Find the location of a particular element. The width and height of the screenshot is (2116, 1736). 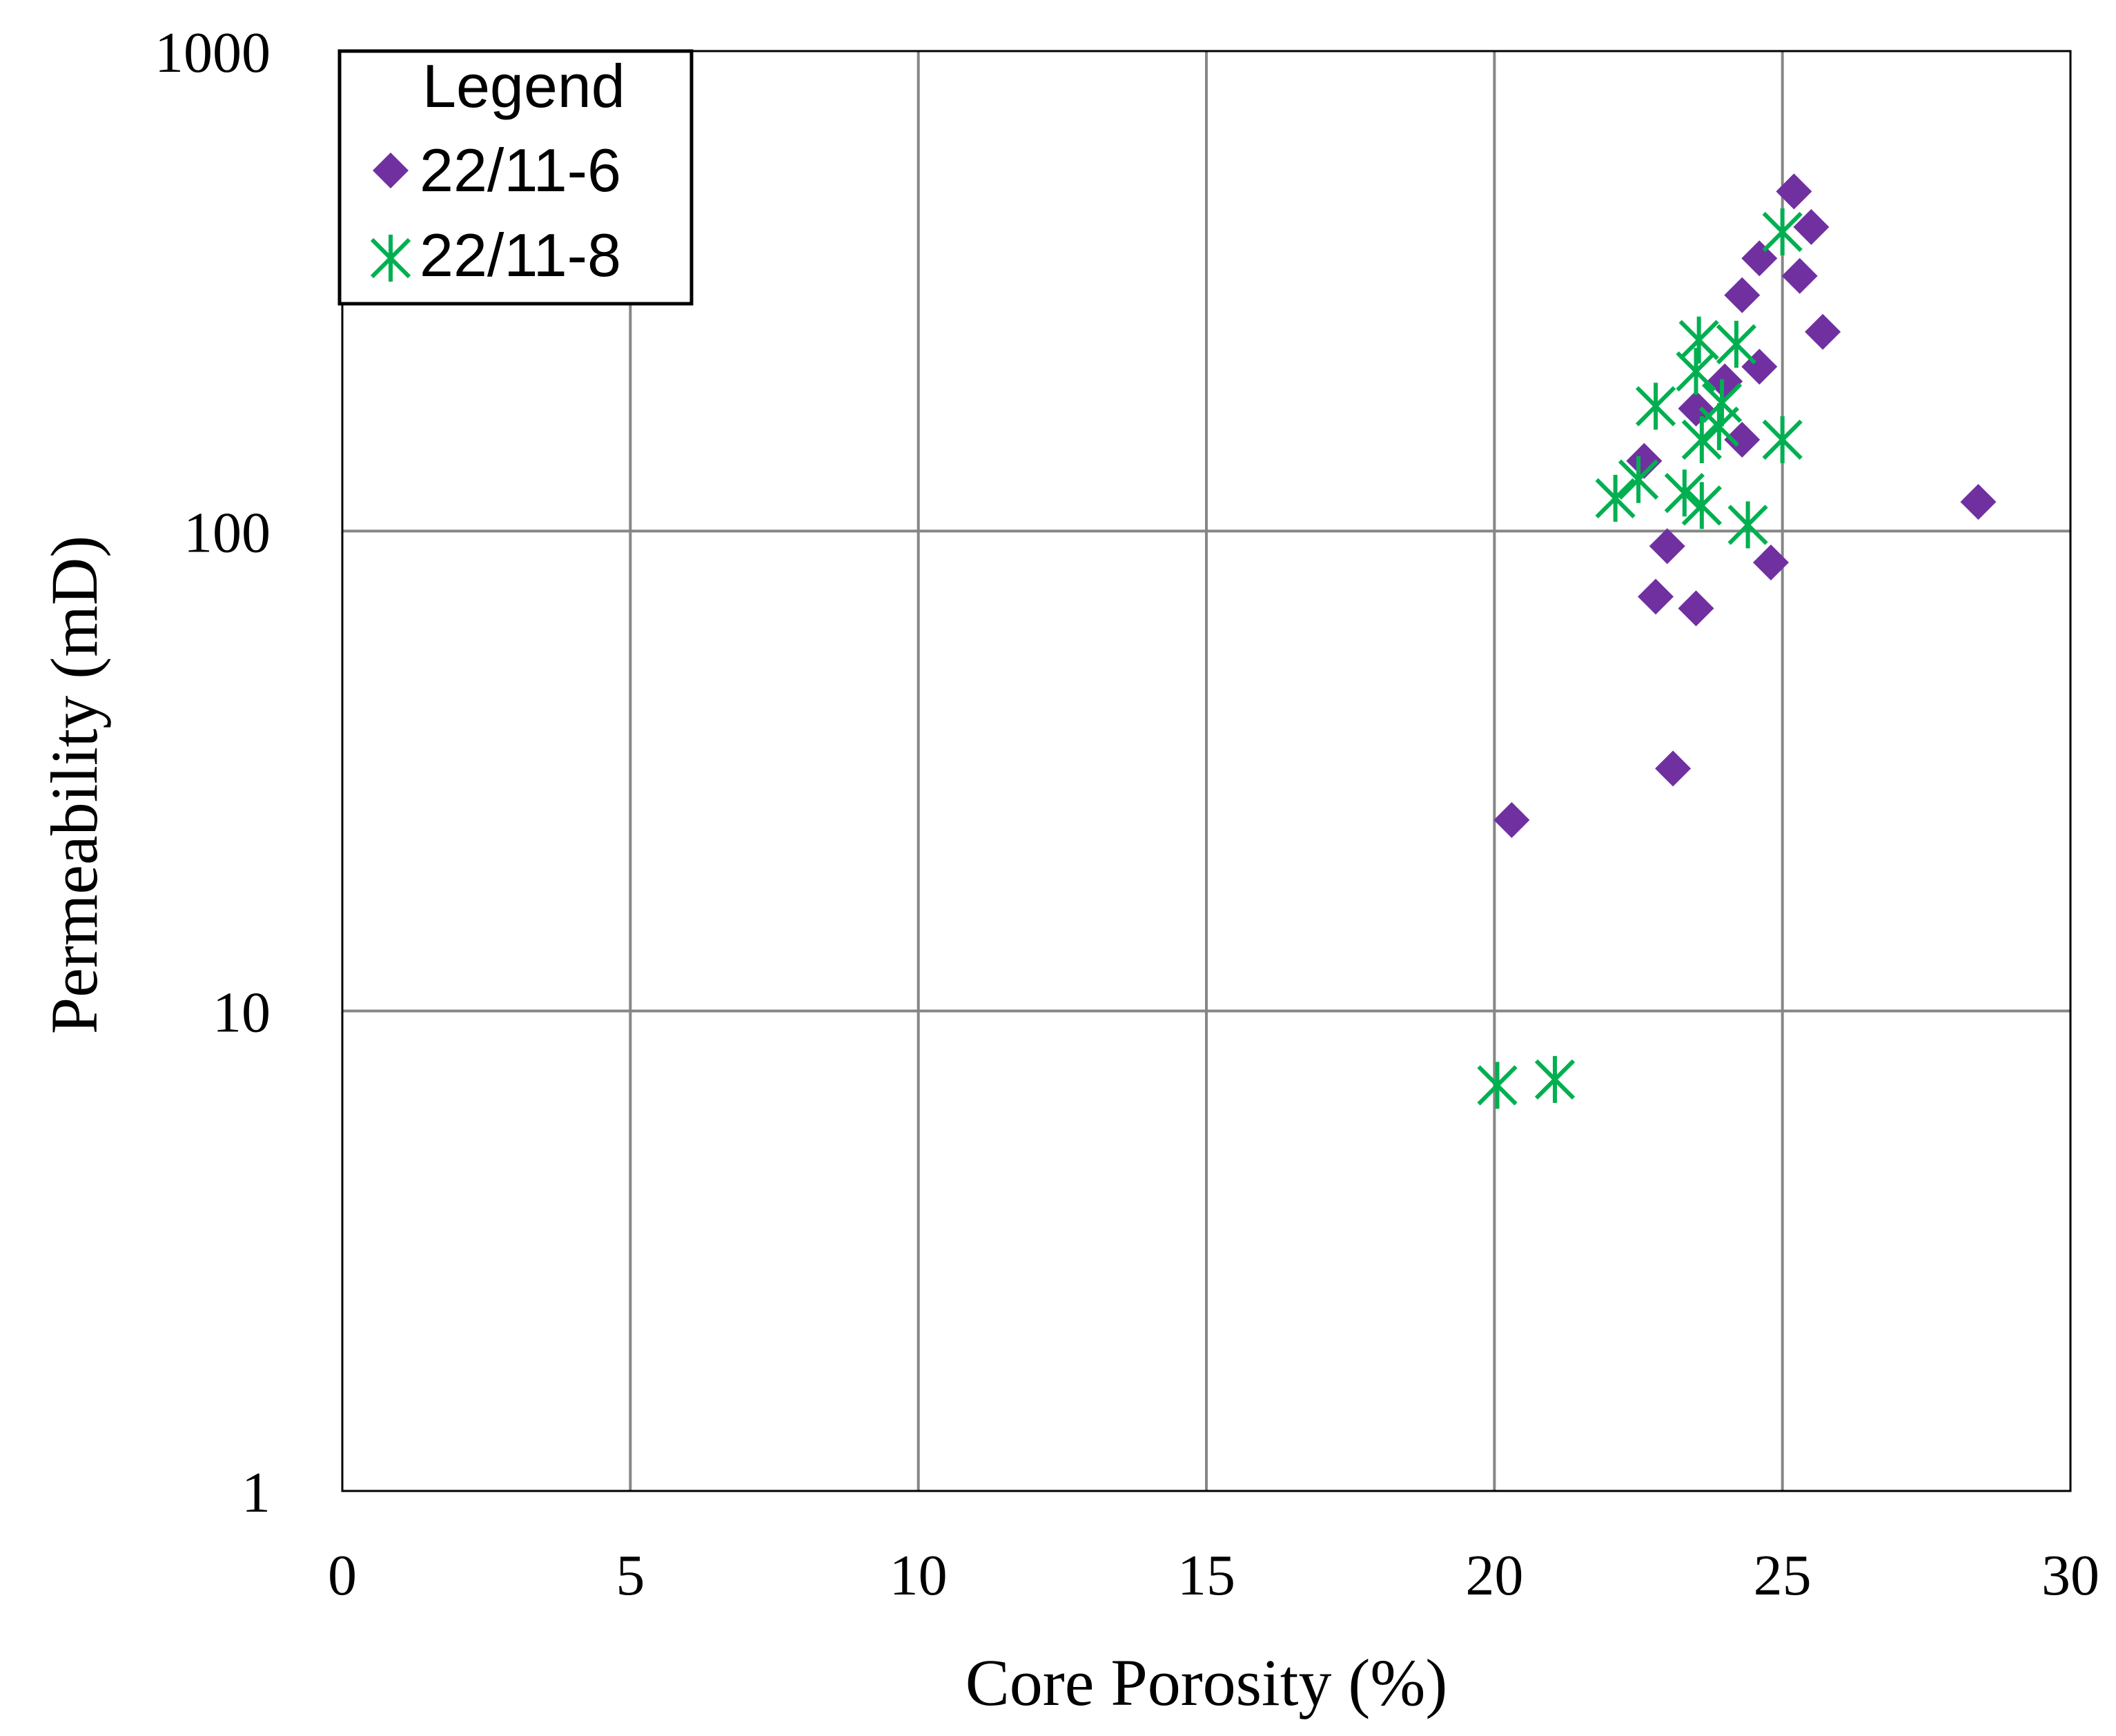

y-tick-labels: 1 10 100 1000 is located at coordinates (213, 773).